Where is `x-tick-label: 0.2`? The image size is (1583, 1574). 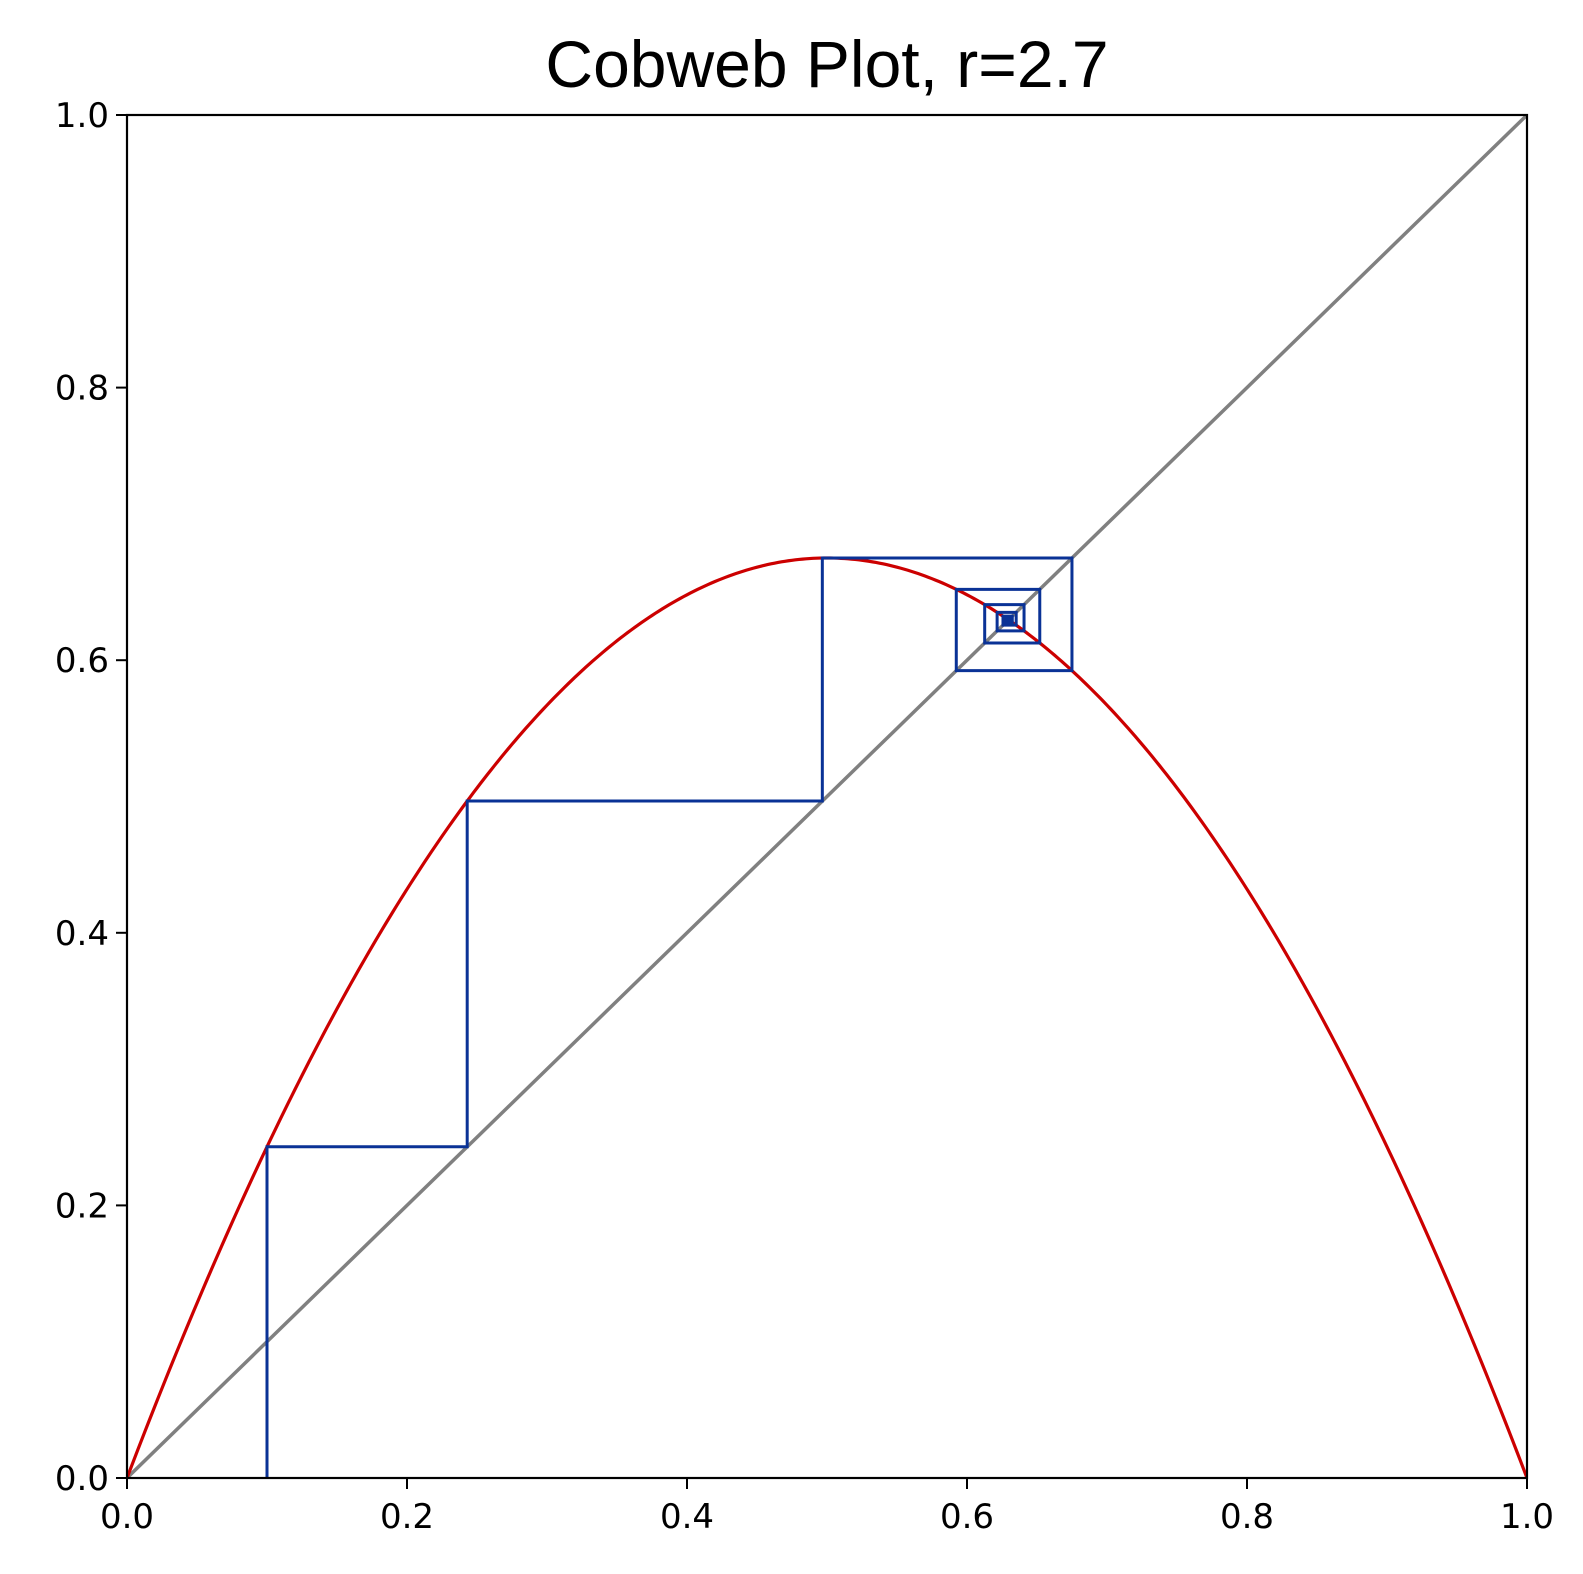 x-tick-label: 0.2 is located at coordinates (407, 1517).